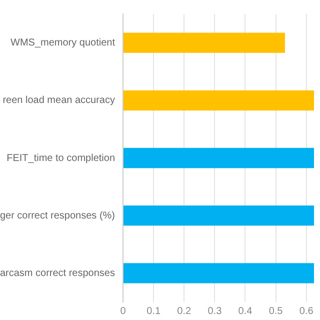 The height and width of the screenshot is (320, 320). I want to click on y-tick-label: FEIT_time to completion, so click(60, 158).